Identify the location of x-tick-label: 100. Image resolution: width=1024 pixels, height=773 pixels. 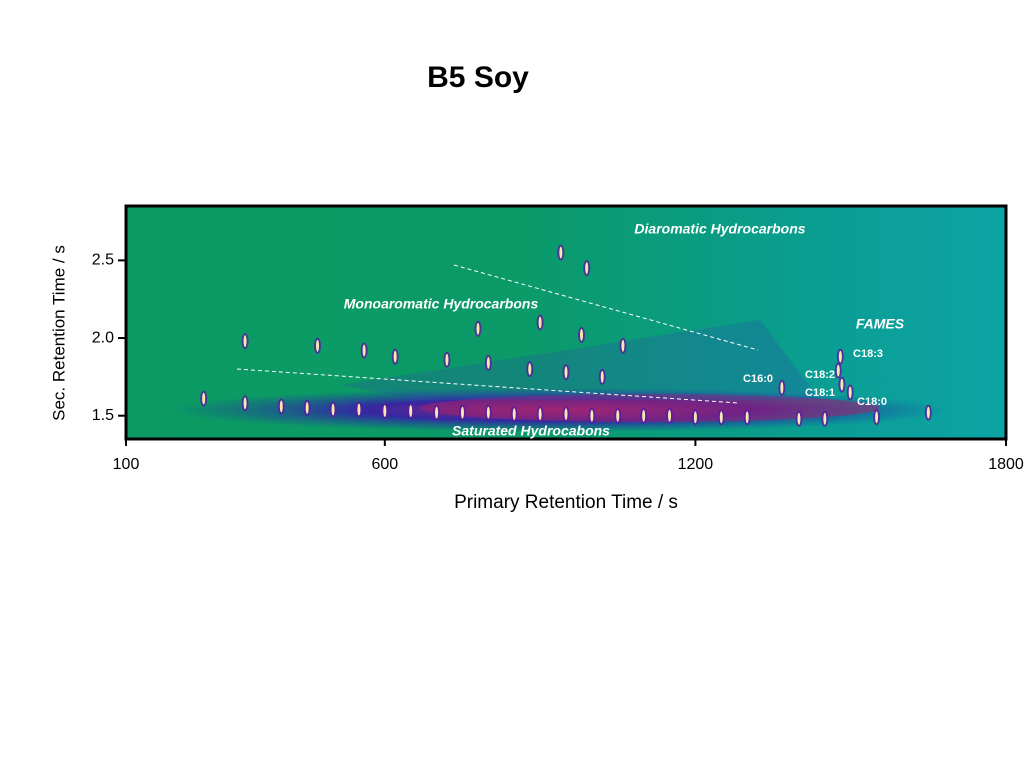
(126, 464).